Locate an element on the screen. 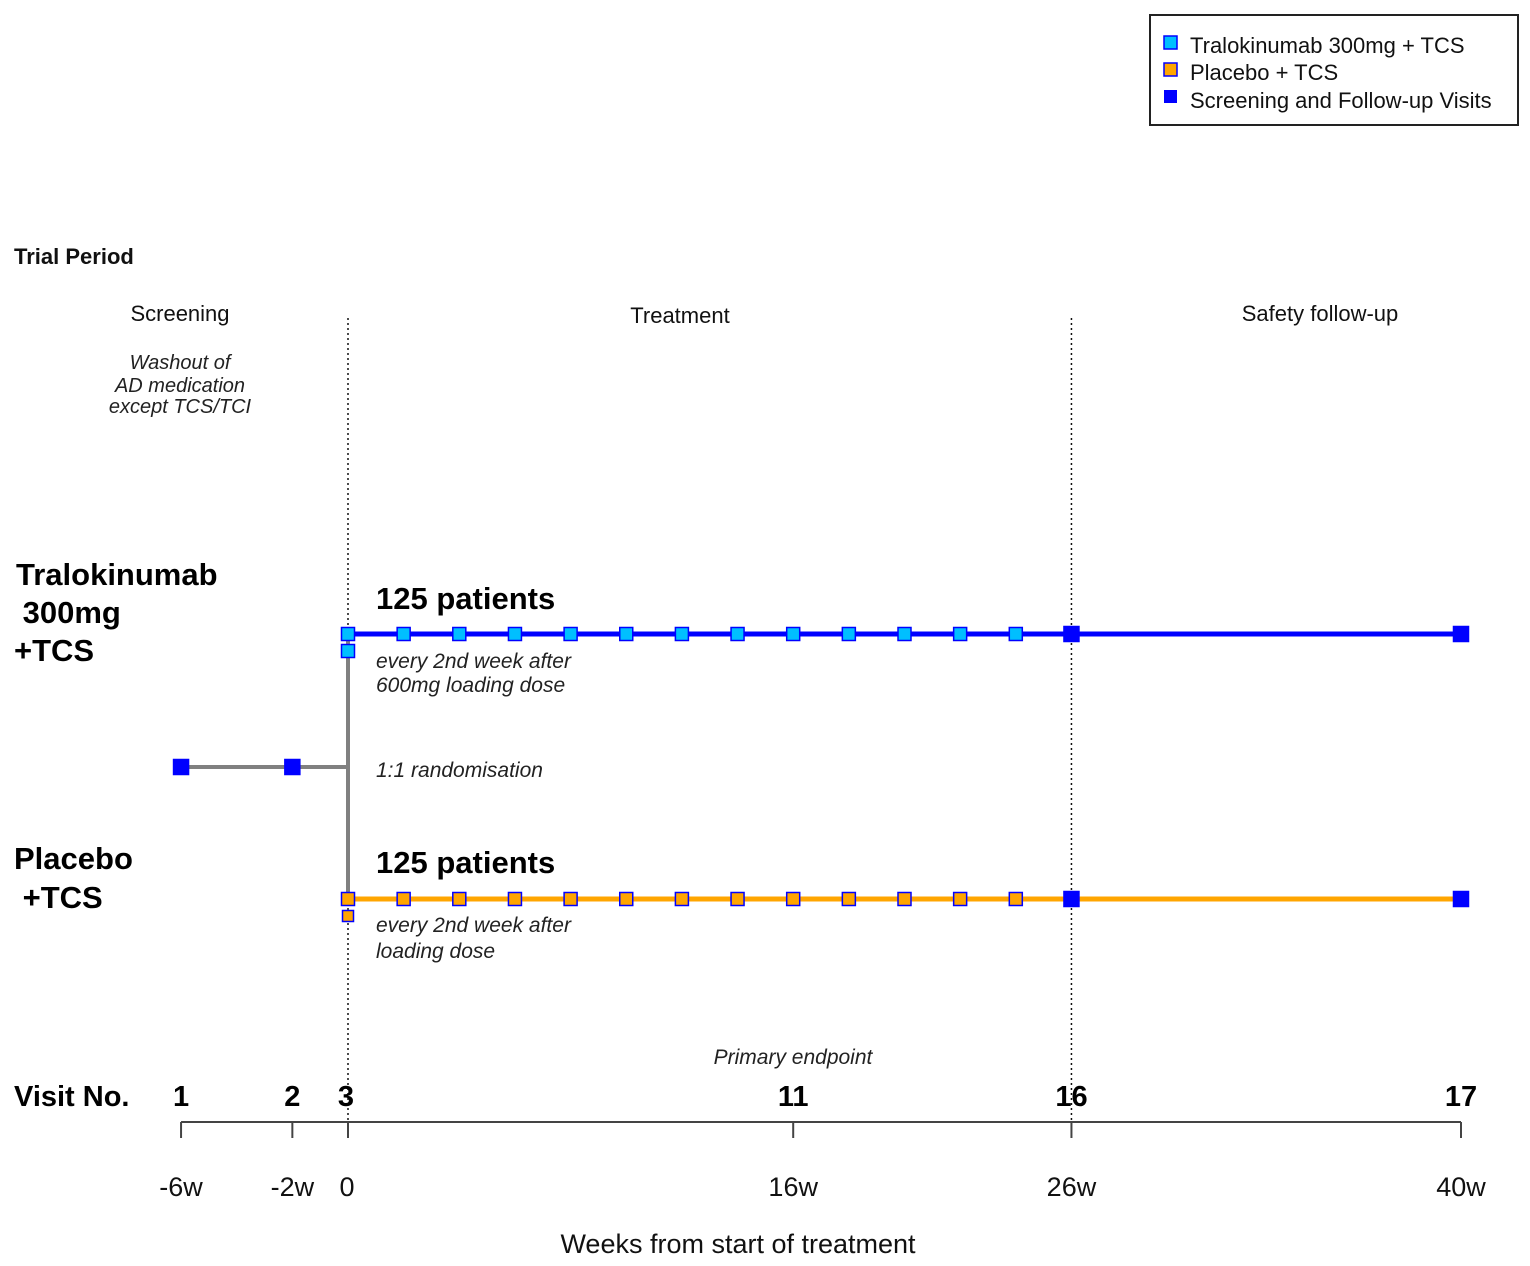  placebo-patients: 125 patients is located at coordinates (465, 862).